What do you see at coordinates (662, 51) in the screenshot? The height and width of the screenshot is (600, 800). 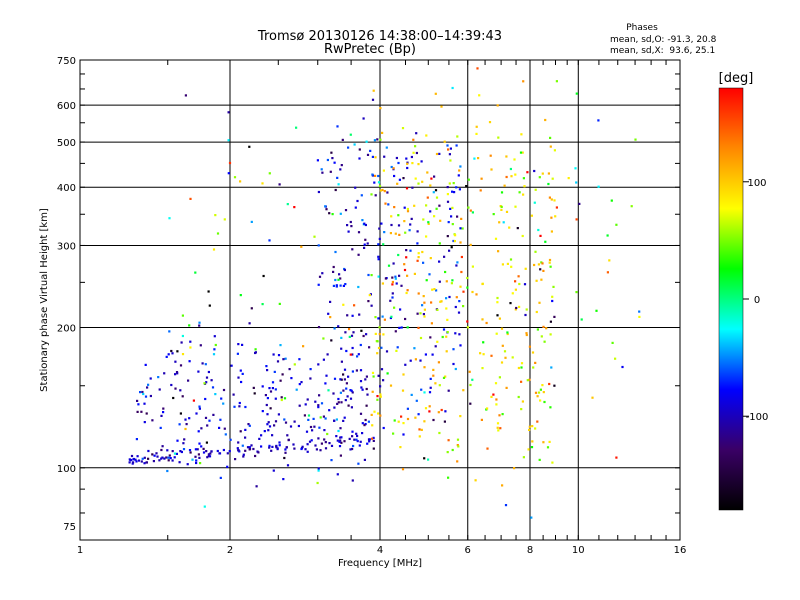 I see `stats-line-x: mean, sd,X: 93.6, 25.1` at bounding box center [662, 51].